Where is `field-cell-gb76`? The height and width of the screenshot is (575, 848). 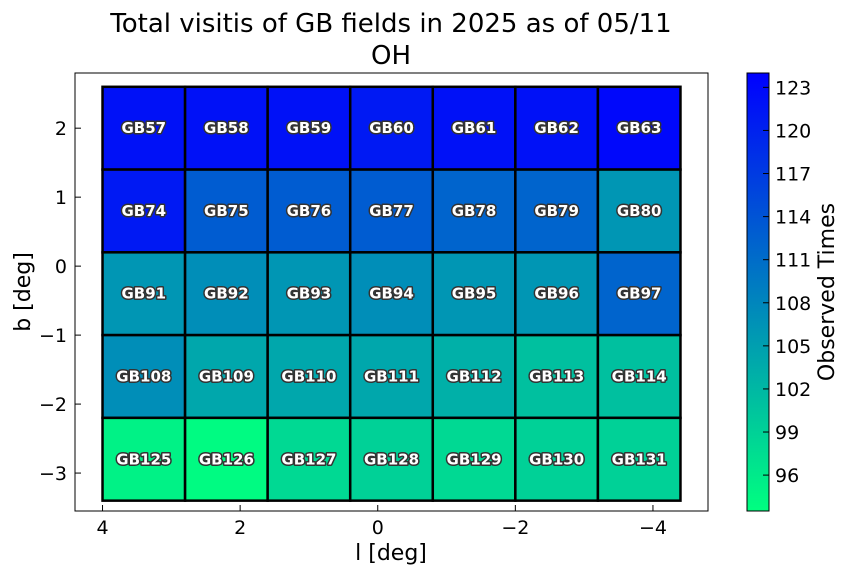
field-cell-gb76 is located at coordinates (309, 211).